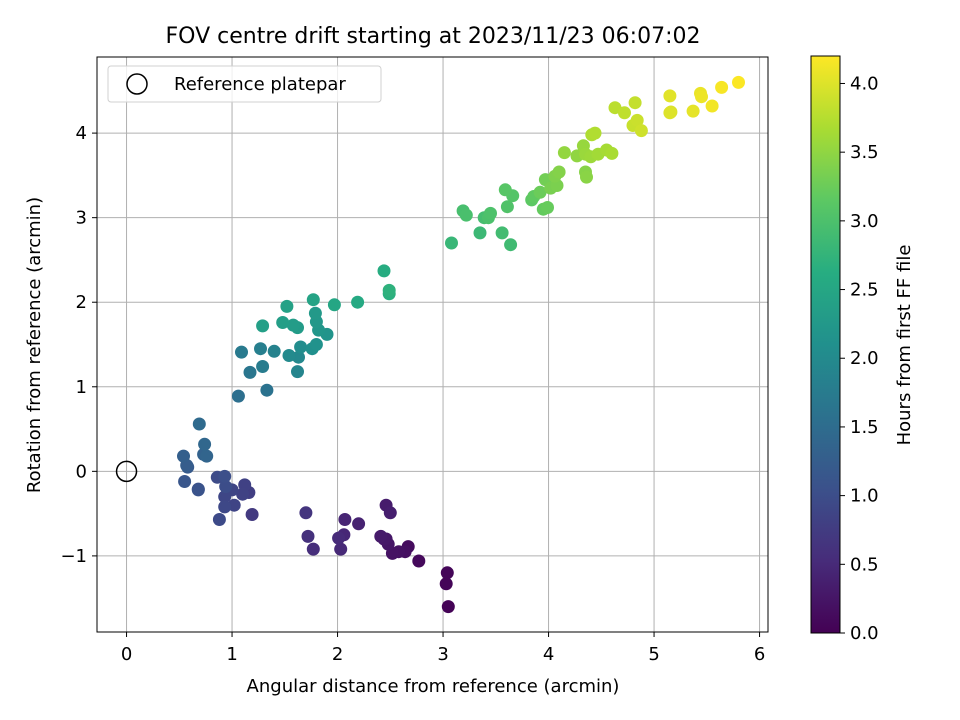 This screenshot has height=720, width=960. I want to click on x-axis-ticks: 0 1 2 3 4 5 6, so click(443, 648).